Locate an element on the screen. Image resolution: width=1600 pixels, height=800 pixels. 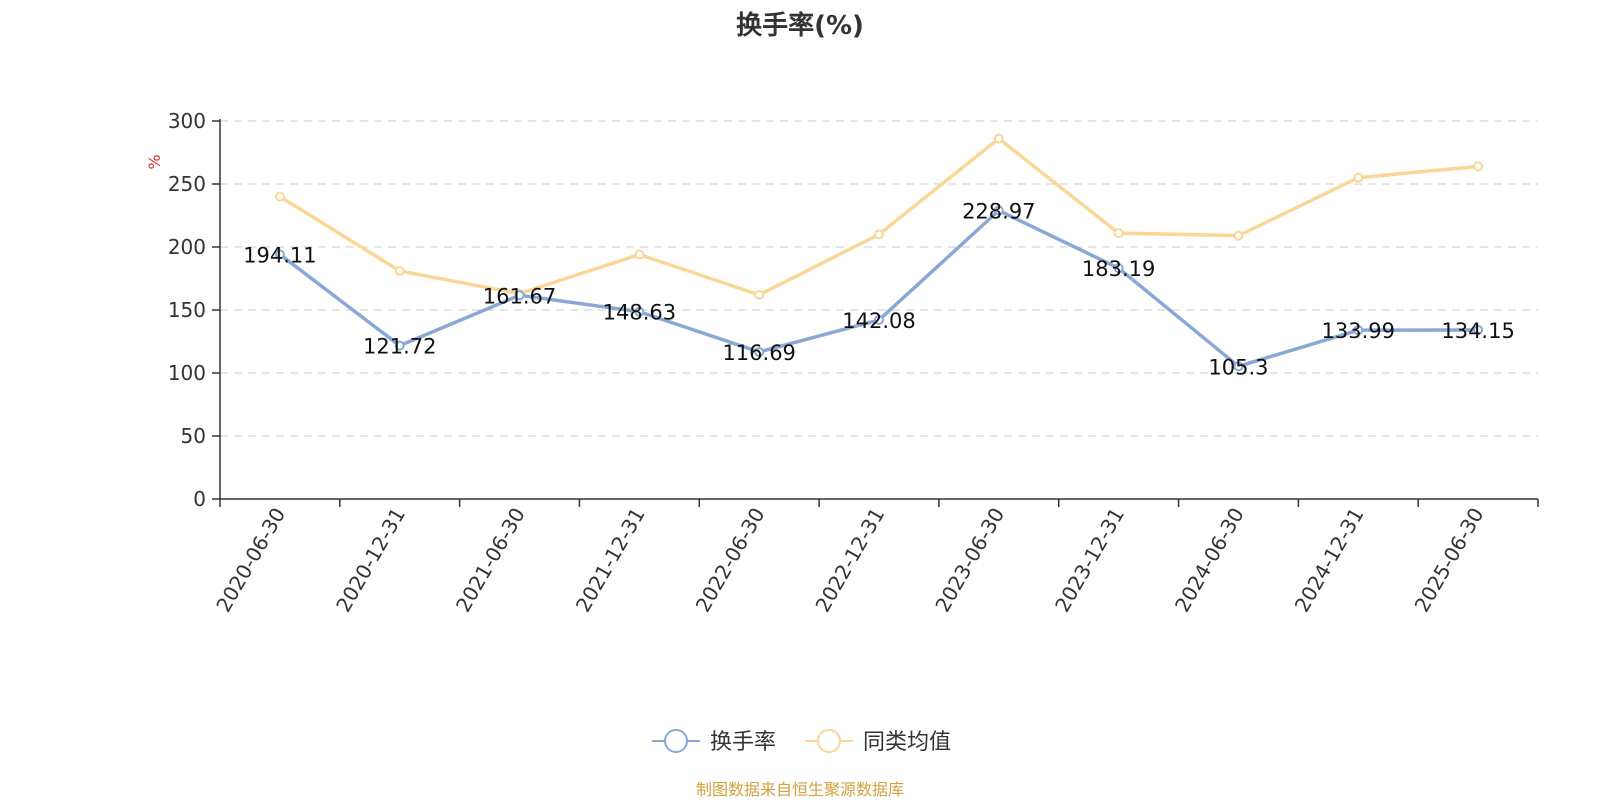
legend-item-peer-average: 同类均值 is located at coordinates (878, 742).